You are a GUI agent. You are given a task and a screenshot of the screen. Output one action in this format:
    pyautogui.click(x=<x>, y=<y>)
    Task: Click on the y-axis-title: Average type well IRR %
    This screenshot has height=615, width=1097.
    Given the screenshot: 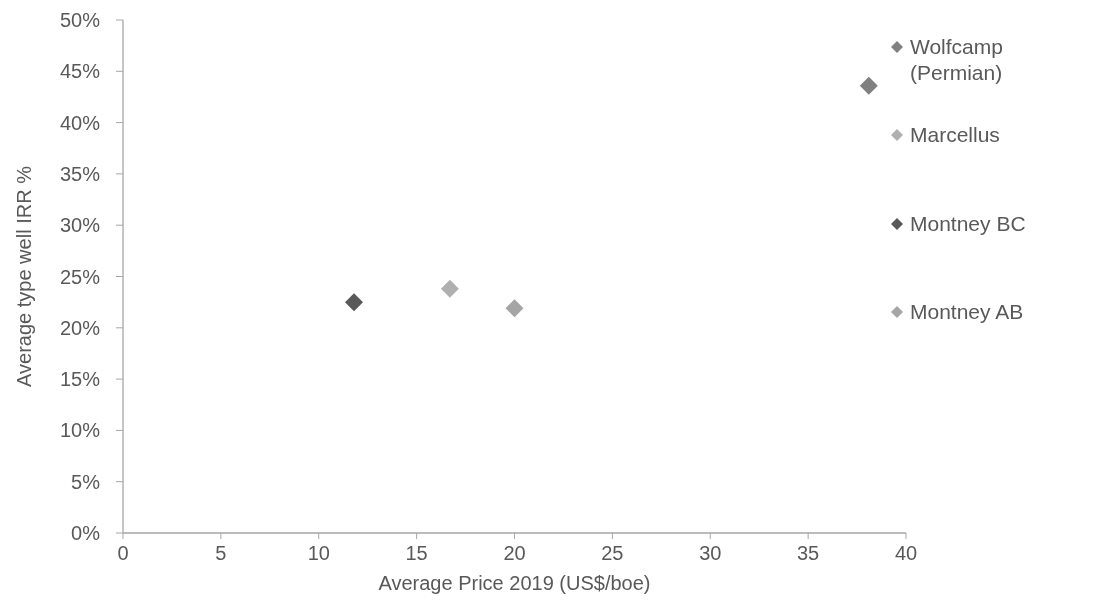 What is the action you would take?
    pyautogui.click(x=24, y=276)
    